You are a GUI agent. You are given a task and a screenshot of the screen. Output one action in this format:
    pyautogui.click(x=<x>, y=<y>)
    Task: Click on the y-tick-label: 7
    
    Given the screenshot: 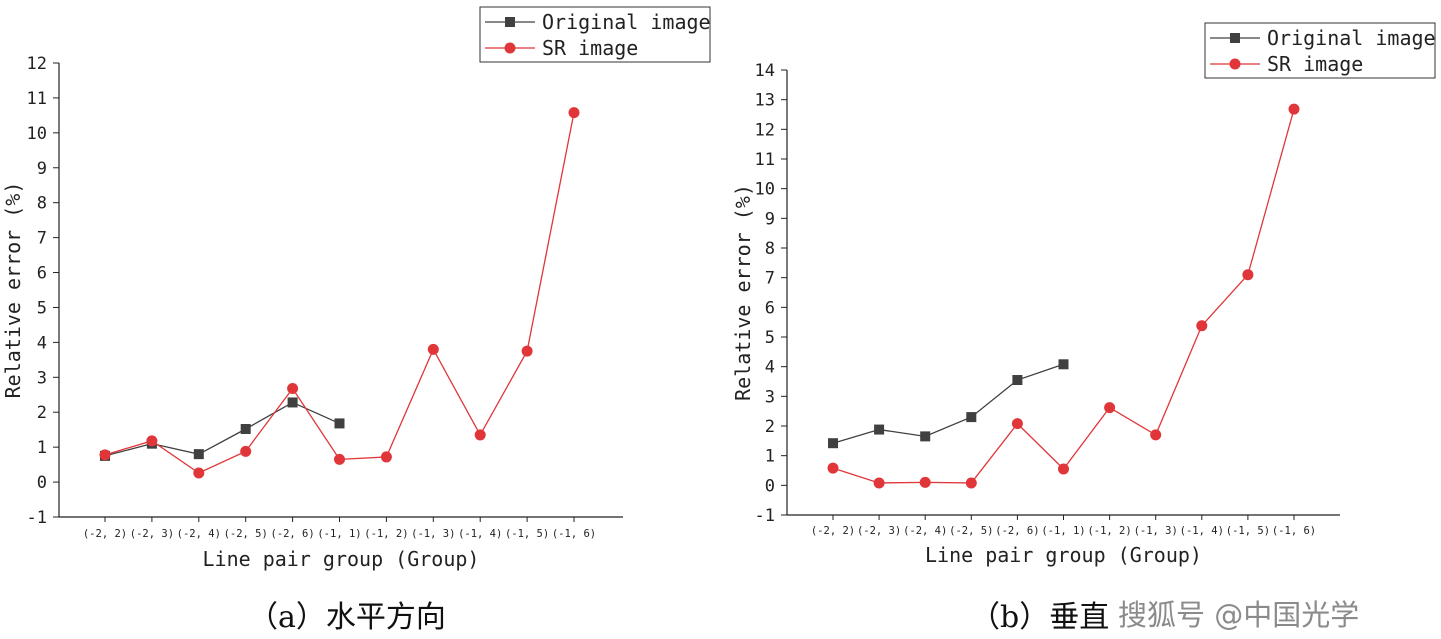 What is the action you would take?
    pyautogui.click(x=42, y=239)
    